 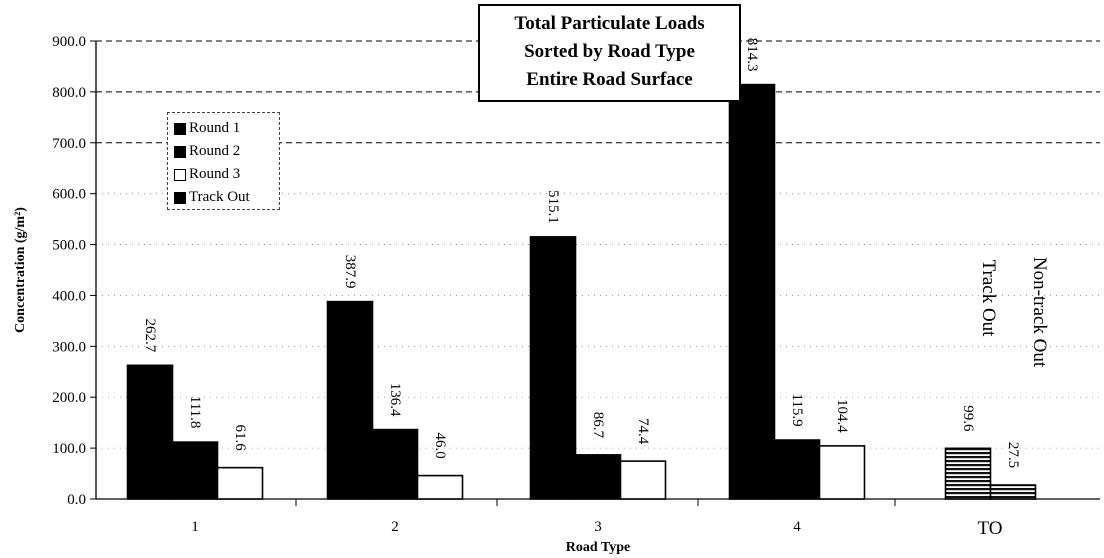 What do you see at coordinates (215, 151) in the screenshot?
I see `legend-label-round-2: Round 2` at bounding box center [215, 151].